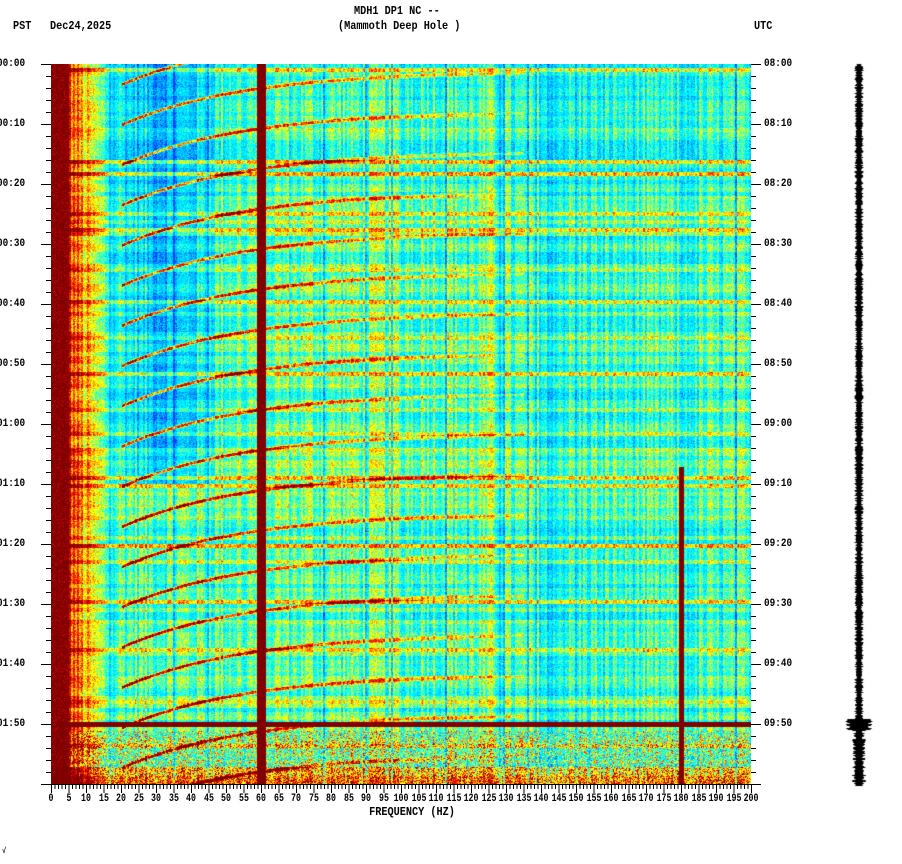  What do you see at coordinates (778, 544) in the screenshot?
I see `y-tick-label-right: 09:20` at bounding box center [778, 544].